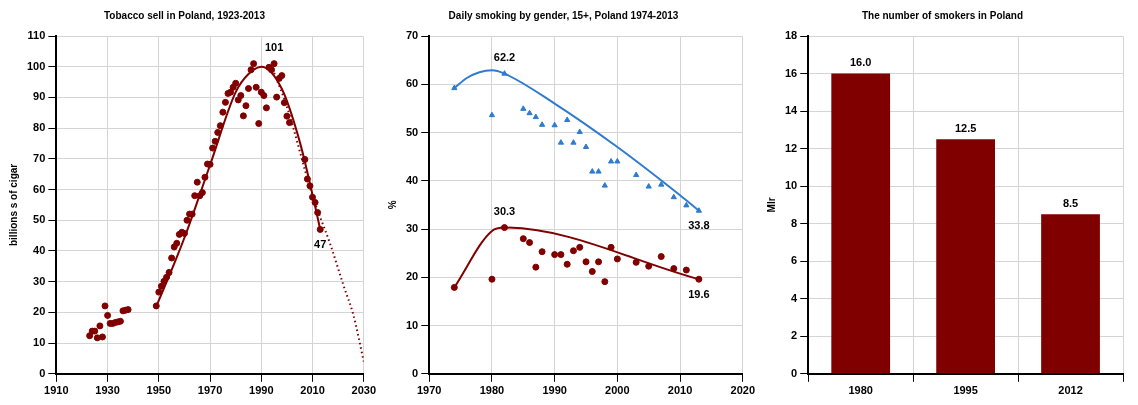 The image size is (1138, 405). What do you see at coordinates (185, 15) in the screenshot?
I see `chart-title: Tobacco sell in Poland, 1923-2013` at bounding box center [185, 15].